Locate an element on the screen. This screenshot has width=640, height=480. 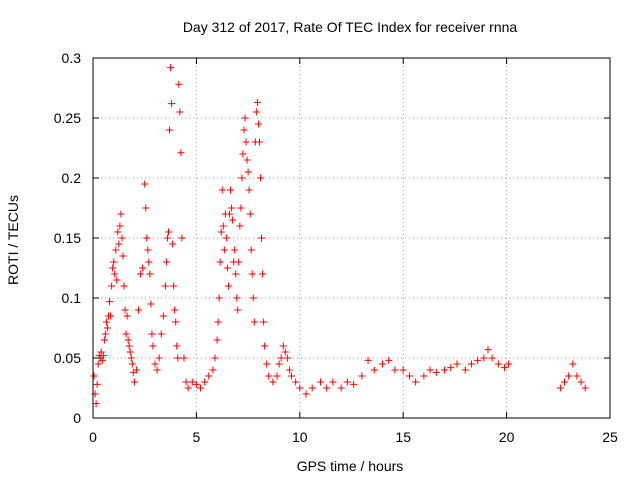
x-tick-label: 0 is located at coordinates (93, 437).